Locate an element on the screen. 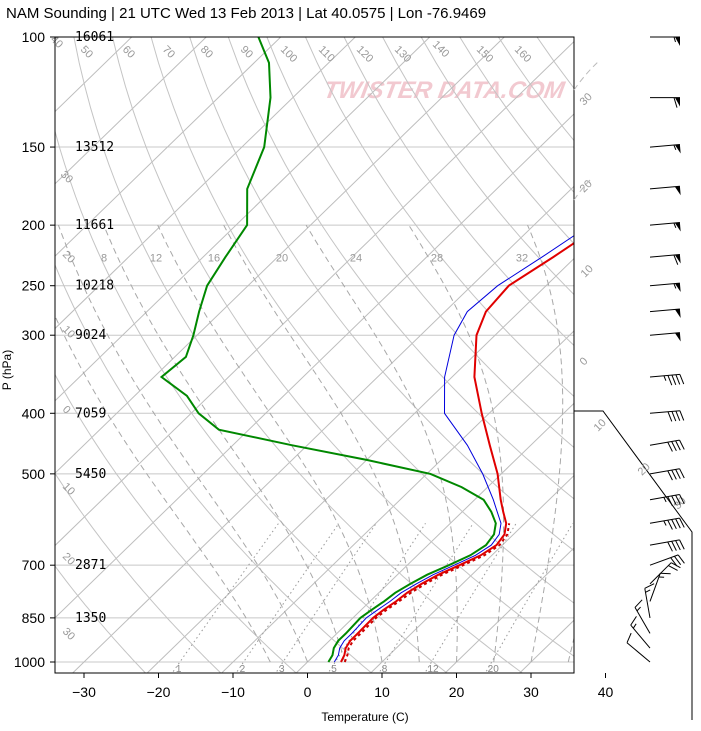 The image size is (701, 731). isotherm-label: 20 is located at coordinates (68, 257).